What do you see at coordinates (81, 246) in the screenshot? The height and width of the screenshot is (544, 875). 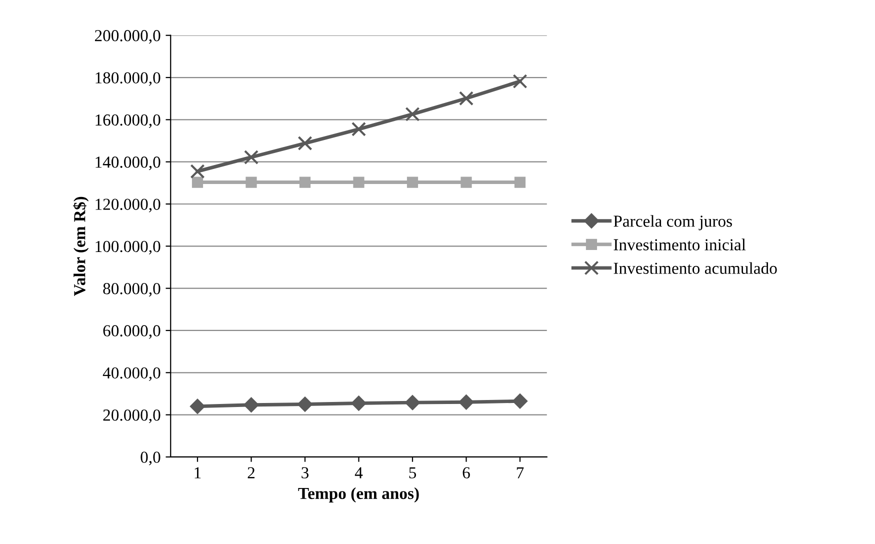 I see `y-axis-title: Valor (em R$)` at bounding box center [81, 246].